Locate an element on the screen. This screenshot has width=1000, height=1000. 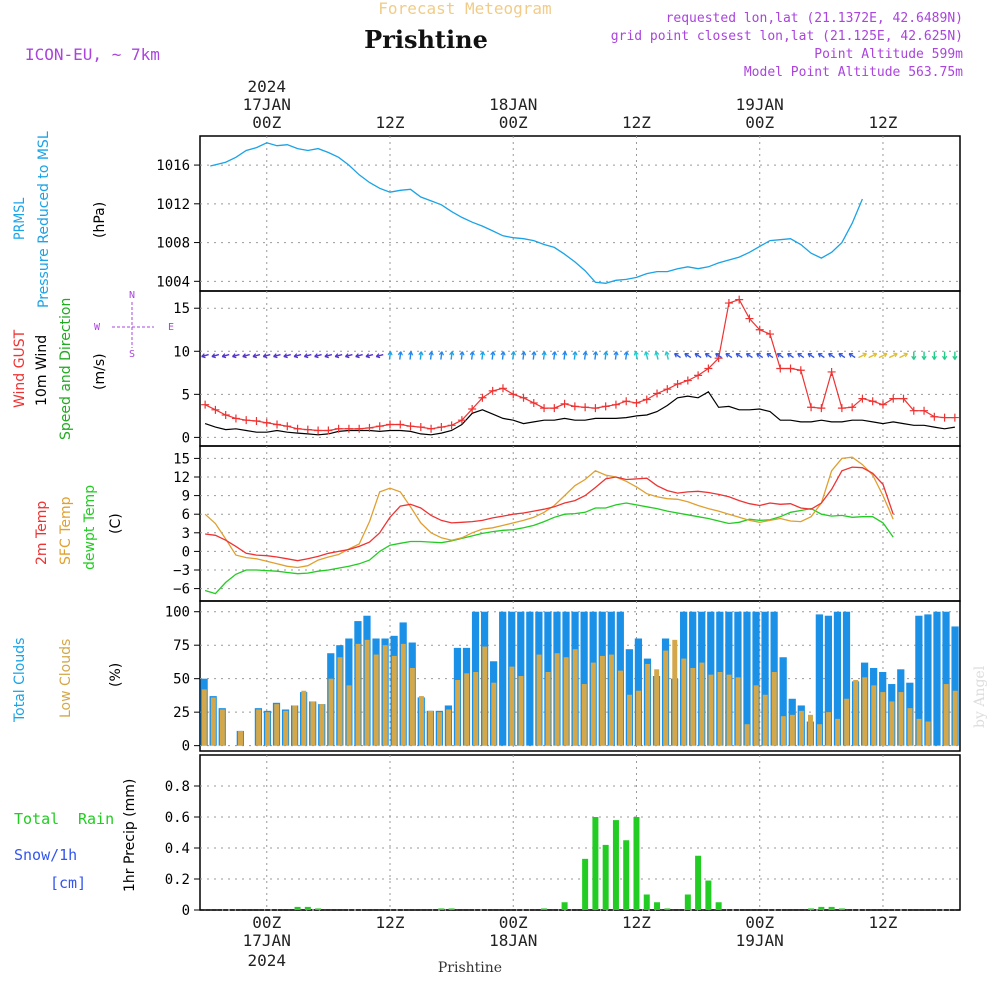
temp-unit: (C) is located at coordinates (116, 523).